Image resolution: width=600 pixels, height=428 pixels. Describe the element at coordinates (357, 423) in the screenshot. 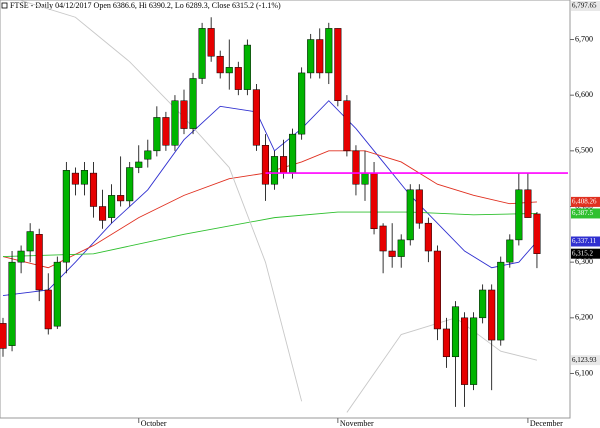

I see `x-tick-label: November` at that location.